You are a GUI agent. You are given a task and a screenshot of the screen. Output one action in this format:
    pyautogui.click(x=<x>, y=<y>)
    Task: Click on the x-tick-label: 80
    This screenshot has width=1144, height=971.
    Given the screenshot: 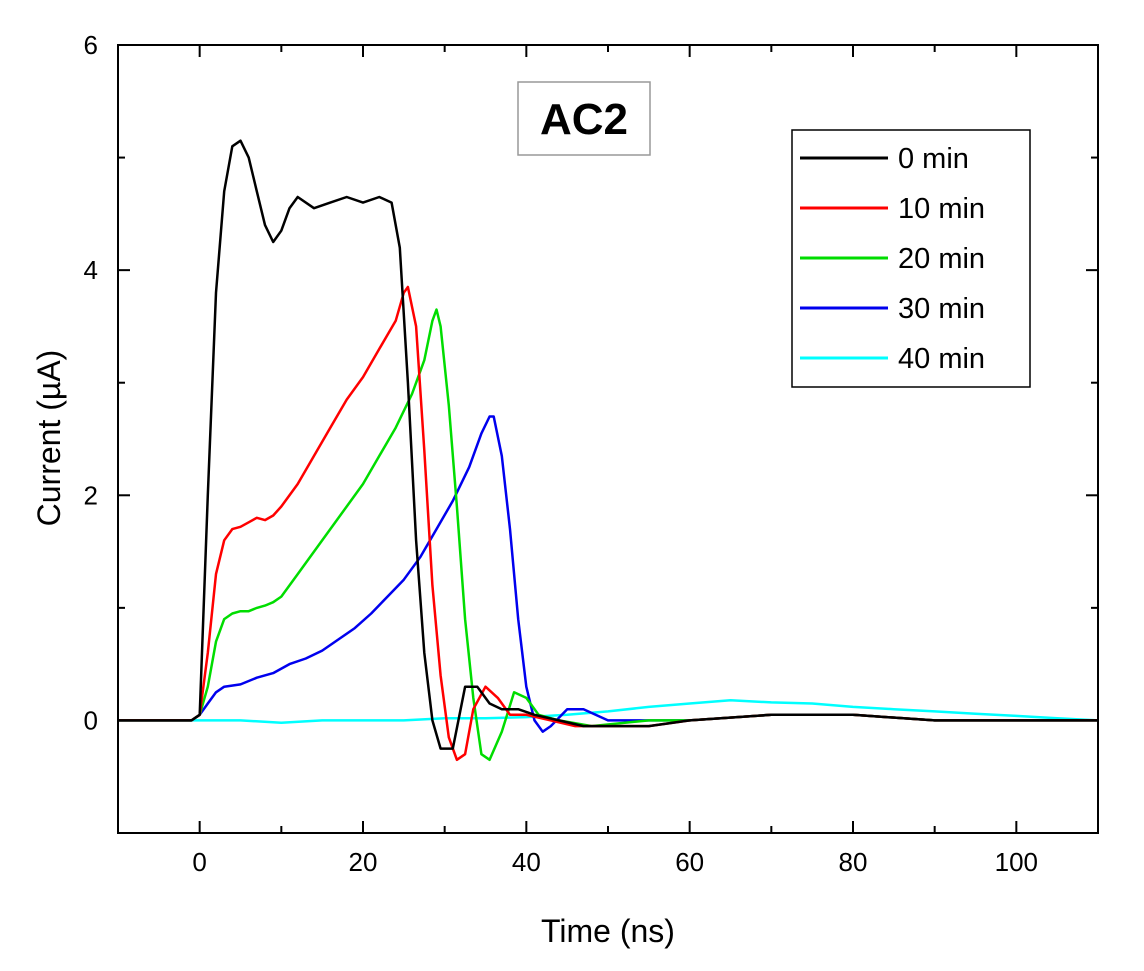 What is the action you would take?
    pyautogui.click(x=853, y=862)
    